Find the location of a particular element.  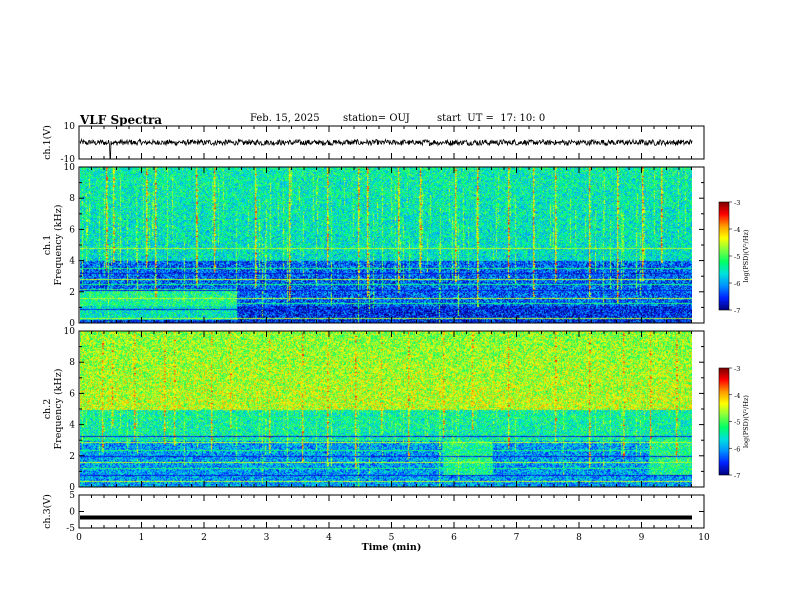

y-axis-label: ch.1 is located at coordinates (47, 245).